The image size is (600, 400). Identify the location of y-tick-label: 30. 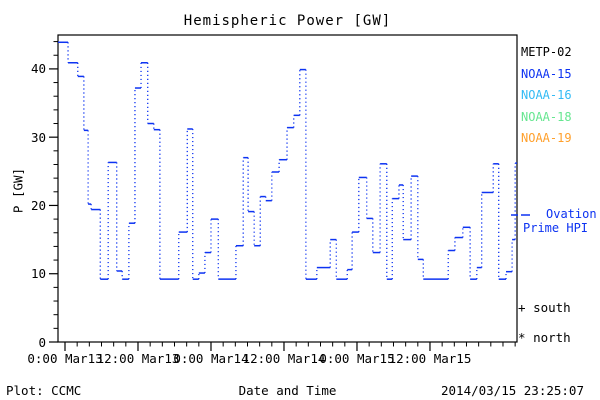
(38, 137).